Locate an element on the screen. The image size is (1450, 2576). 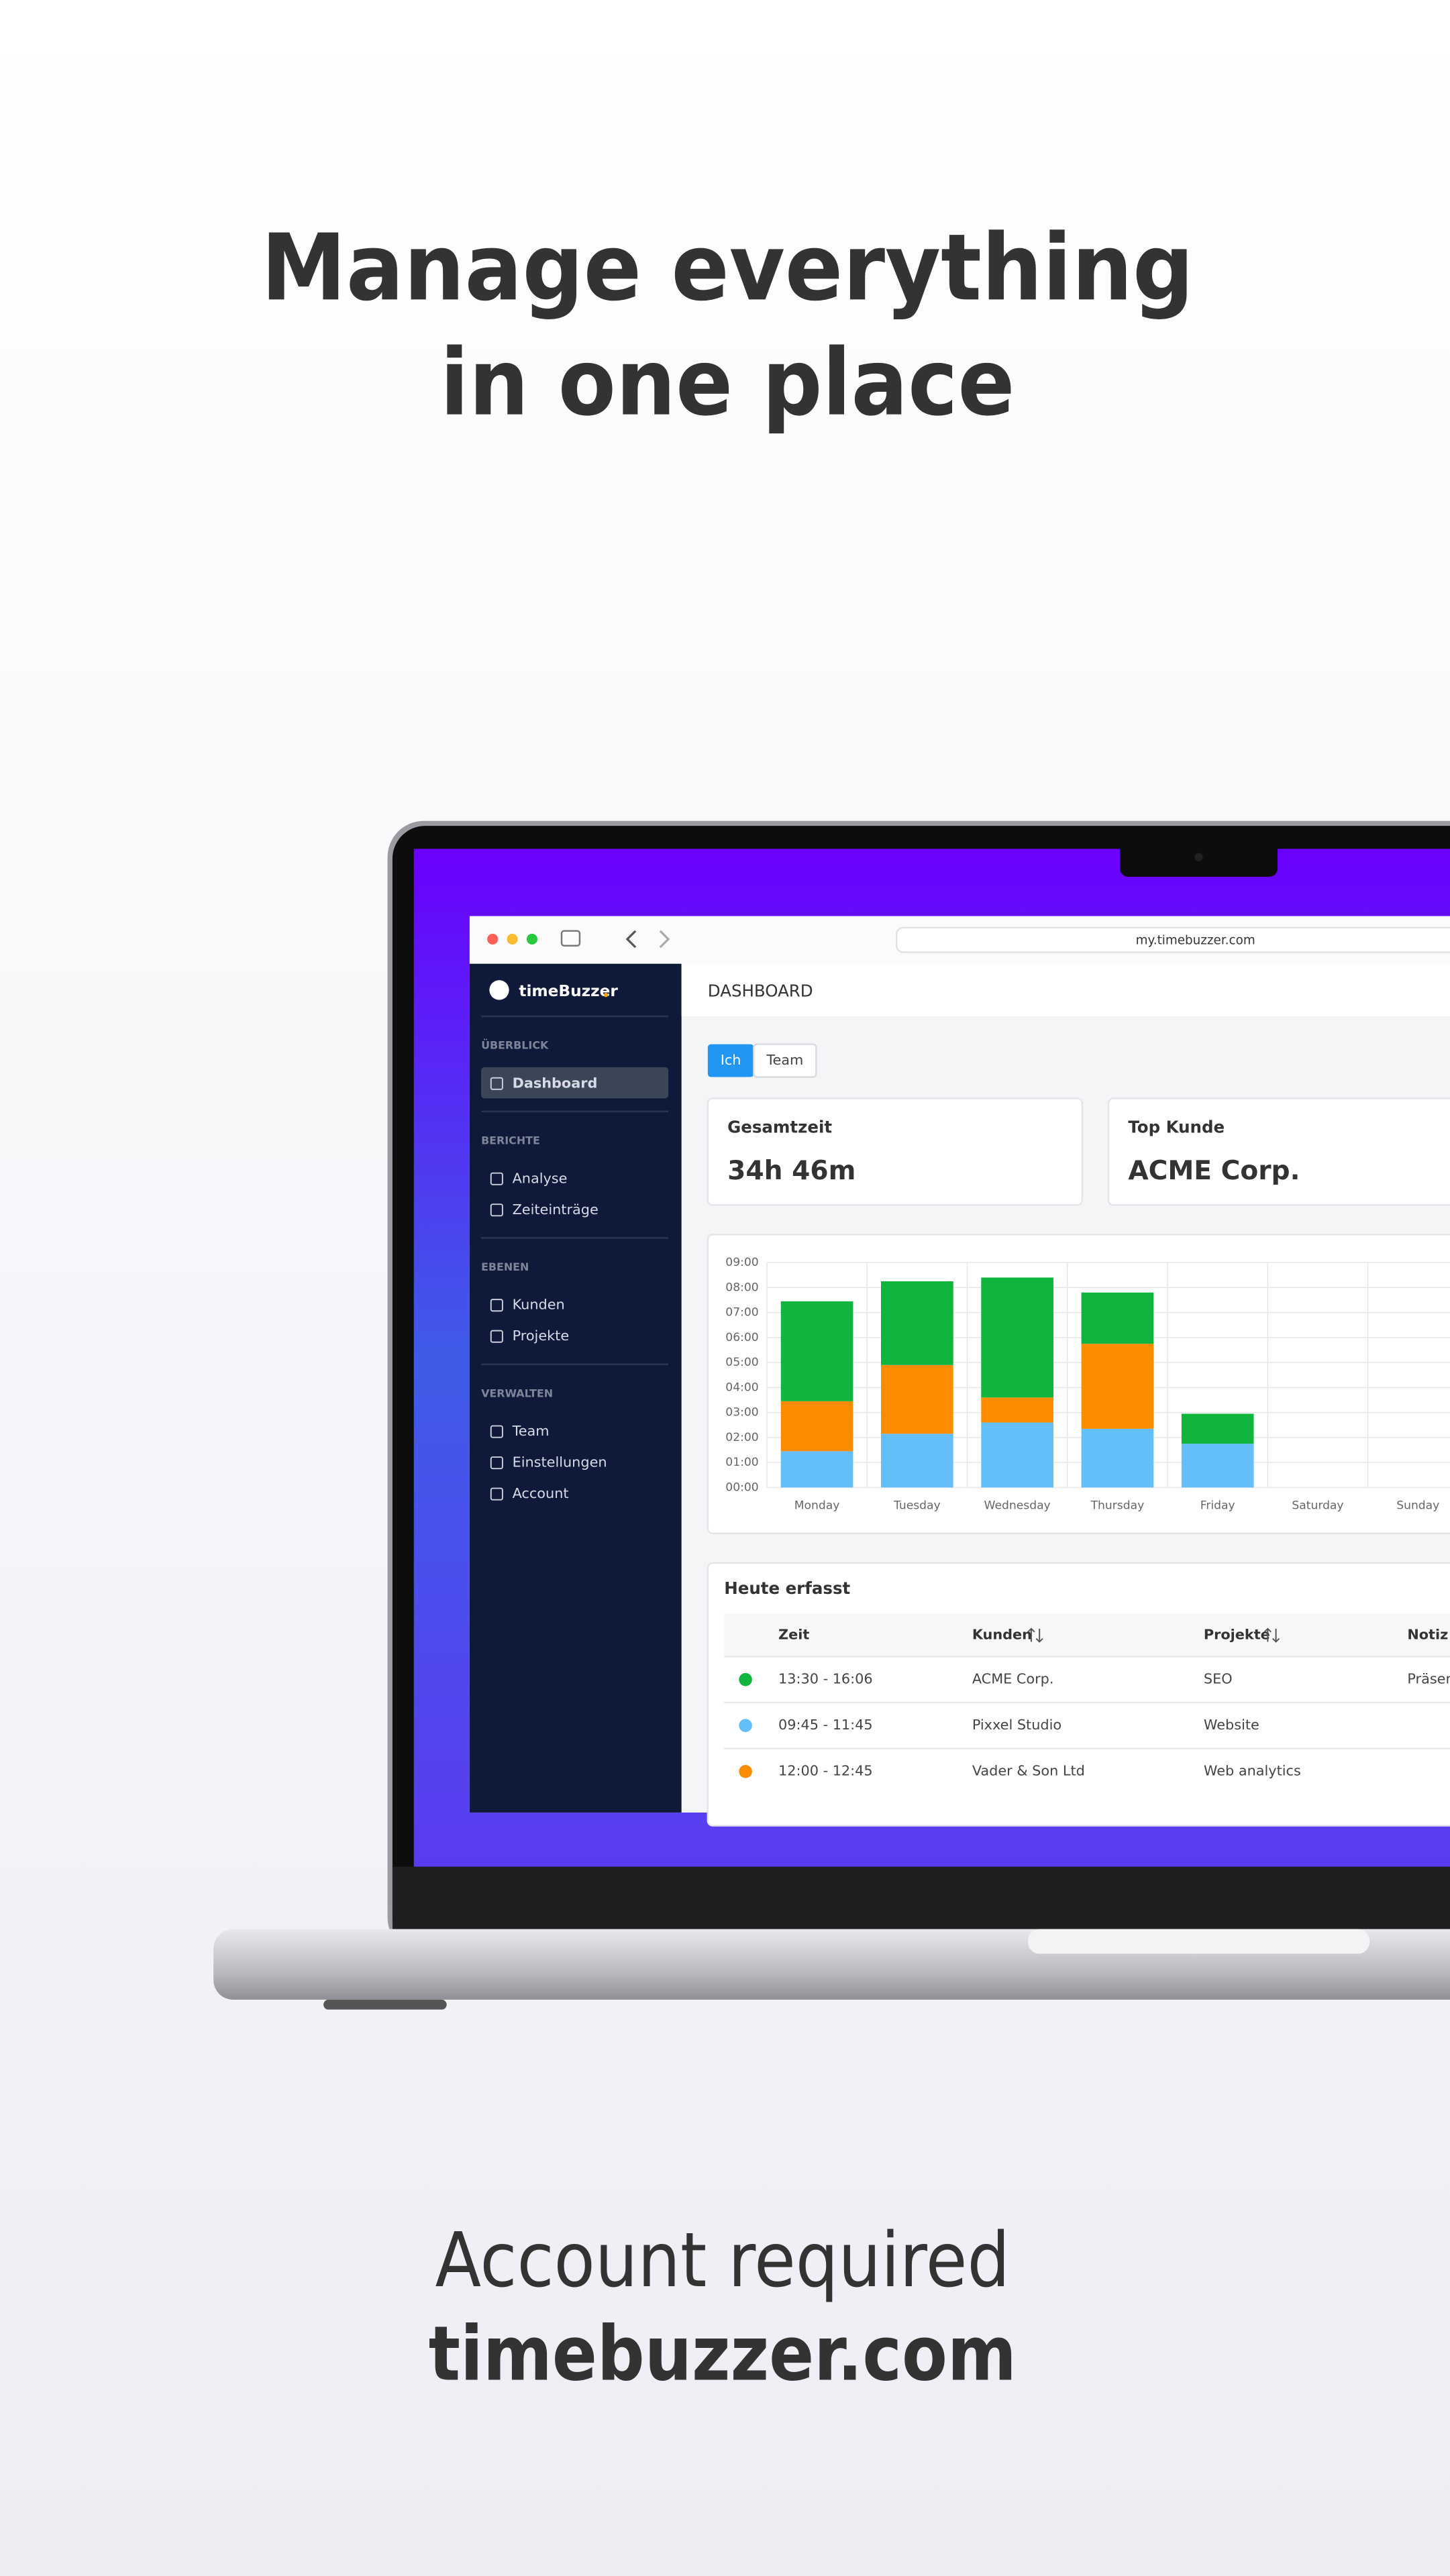
x-tick-label: Monday is located at coordinates (817, 1505).